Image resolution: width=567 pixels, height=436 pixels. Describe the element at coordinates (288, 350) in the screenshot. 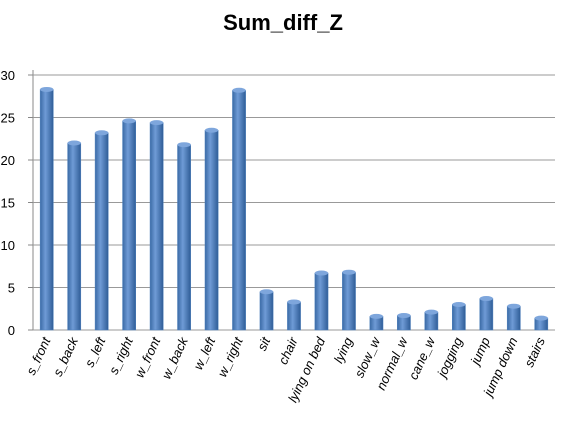

I see `x-tick-label: chair` at that location.